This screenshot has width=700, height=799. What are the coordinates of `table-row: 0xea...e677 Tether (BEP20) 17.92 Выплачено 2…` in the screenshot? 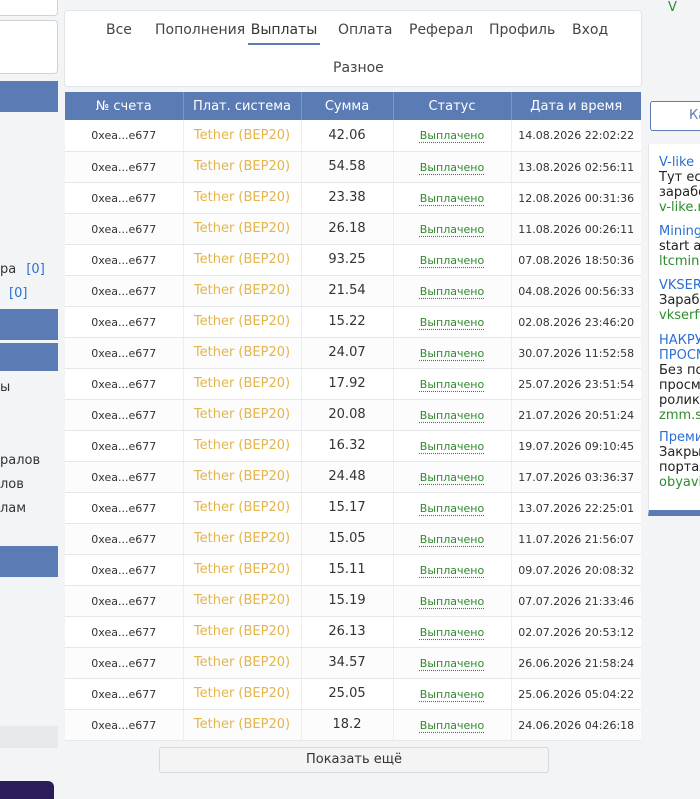 It's located at (353, 384).